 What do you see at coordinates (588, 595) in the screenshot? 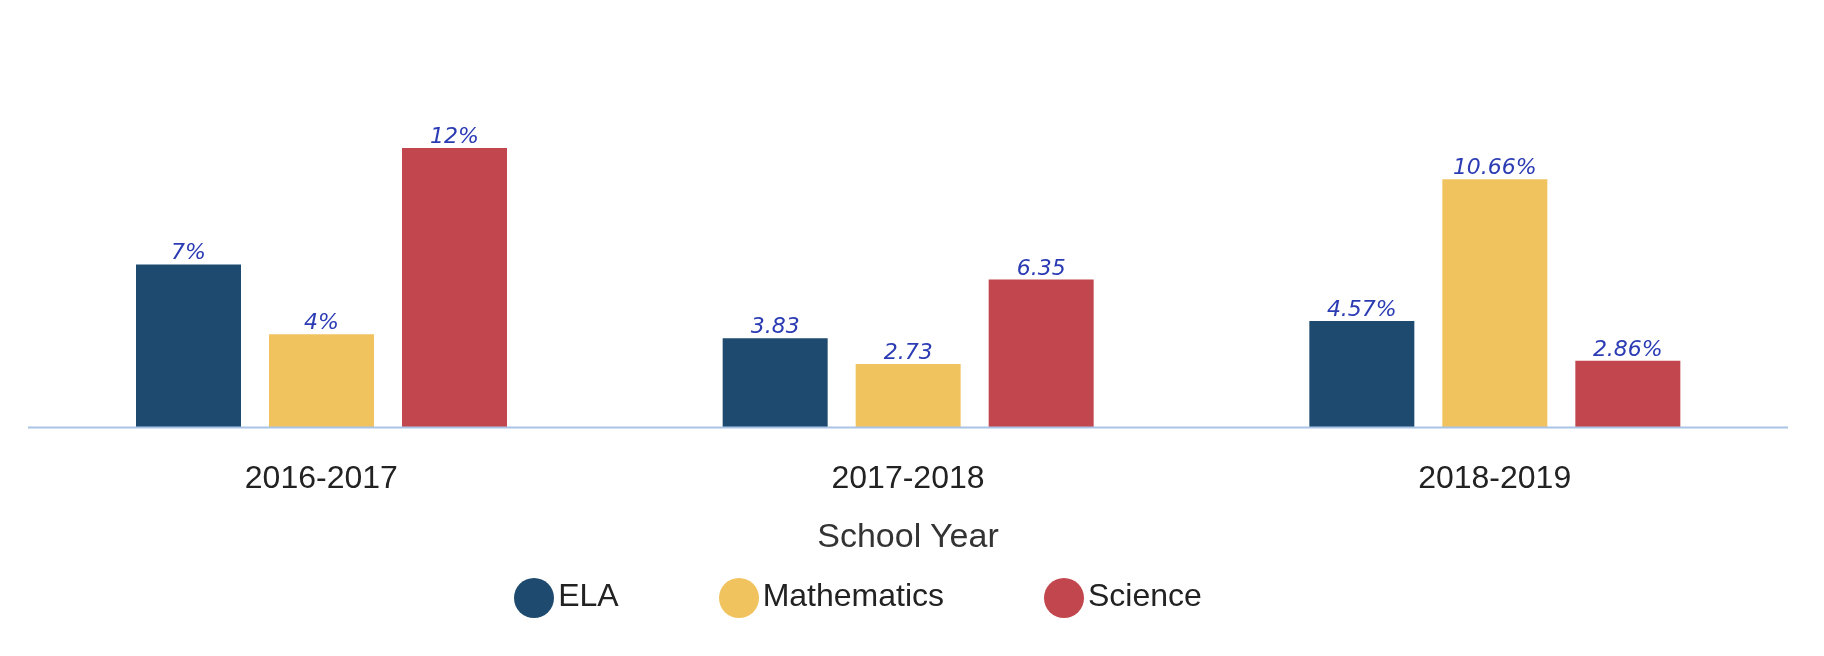
I see `legend-label: ELA` at bounding box center [588, 595].